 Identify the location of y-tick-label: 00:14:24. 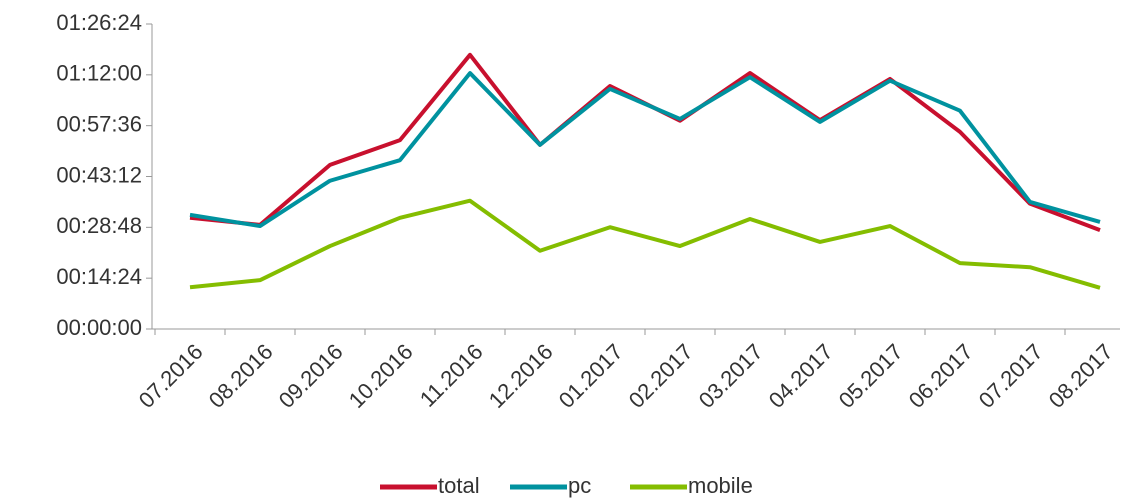
(99, 276).